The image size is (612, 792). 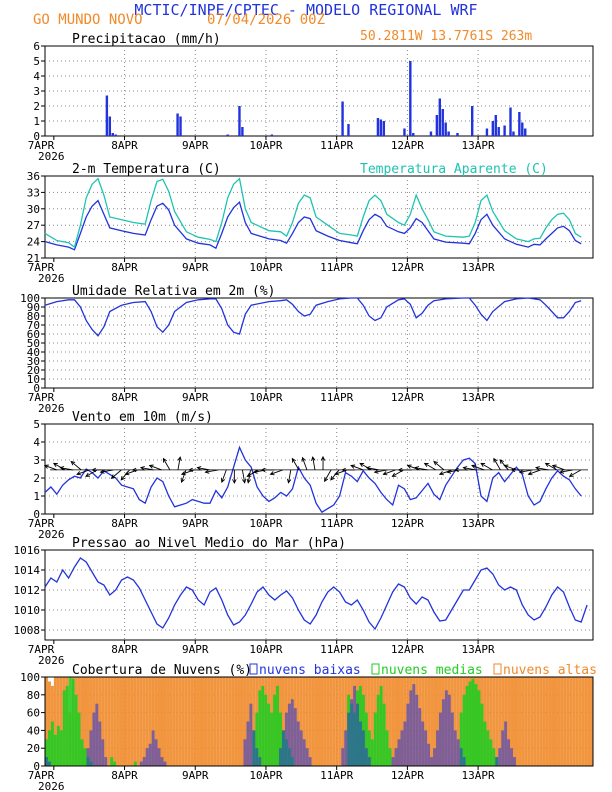 I want to click on y-tick-label: 1012, so click(x=27, y=590).